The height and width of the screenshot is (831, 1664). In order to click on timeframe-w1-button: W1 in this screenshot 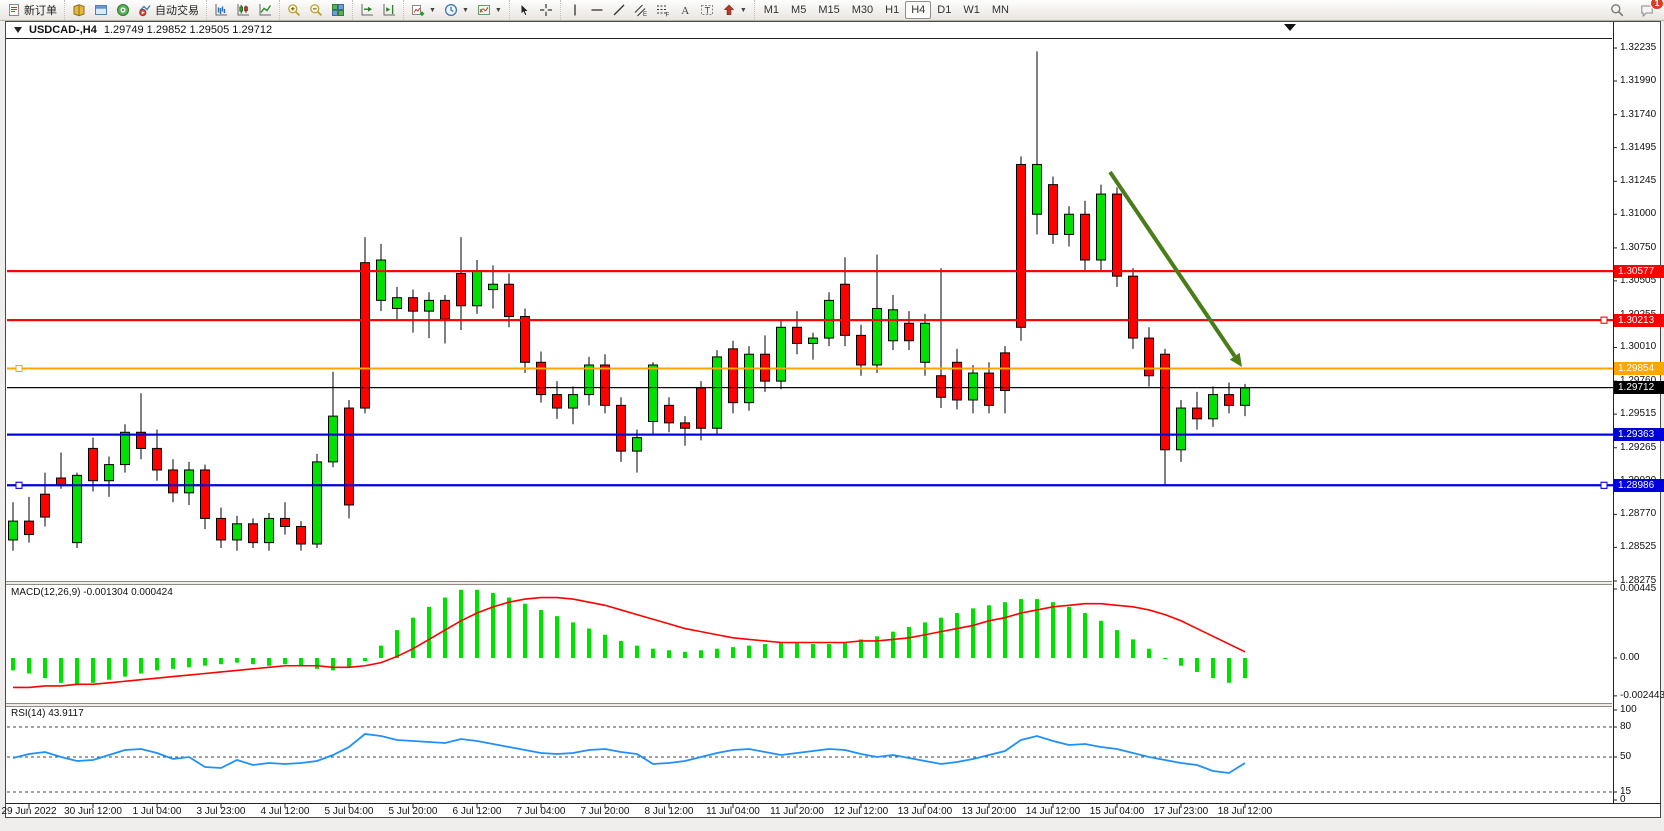, I will do `click(971, 10)`.